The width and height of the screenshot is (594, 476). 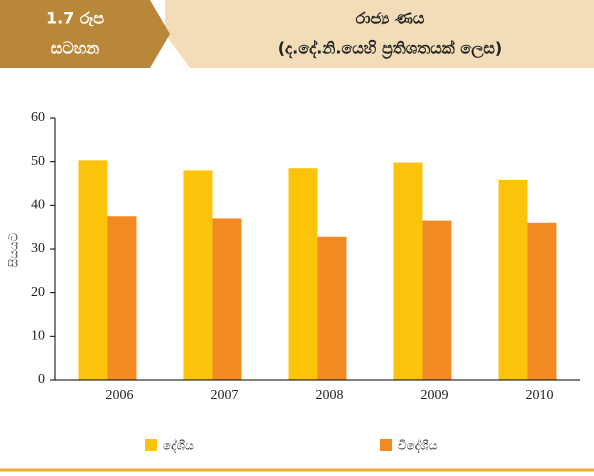 What do you see at coordinates (225, 395) in the screenshot?
I see `x-tick-label: 2007` at bounding box center [225, 395].